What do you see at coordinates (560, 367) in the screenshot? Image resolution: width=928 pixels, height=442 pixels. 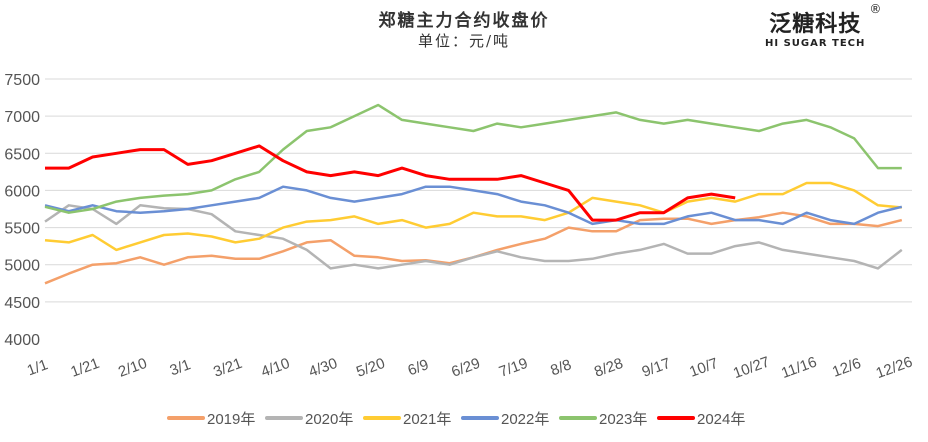 I see `x-tick-label: 8/8` at bounding box center [560, 367].